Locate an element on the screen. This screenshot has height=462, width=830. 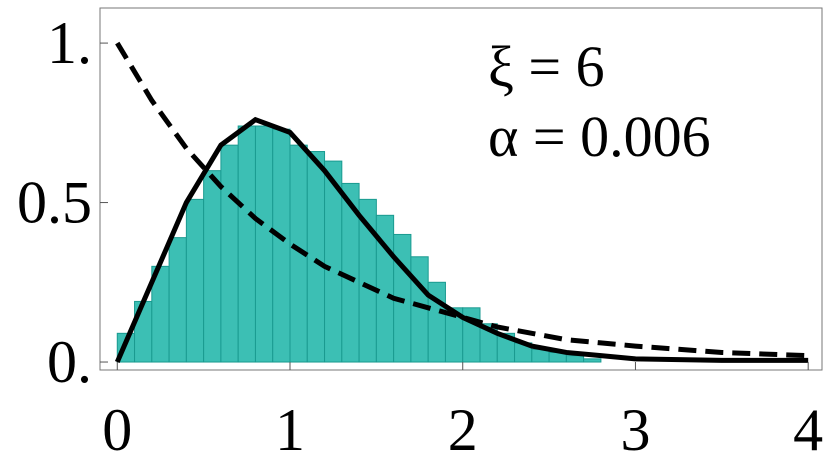
y-tick-label: 0. is located at coordinates (69, 362).